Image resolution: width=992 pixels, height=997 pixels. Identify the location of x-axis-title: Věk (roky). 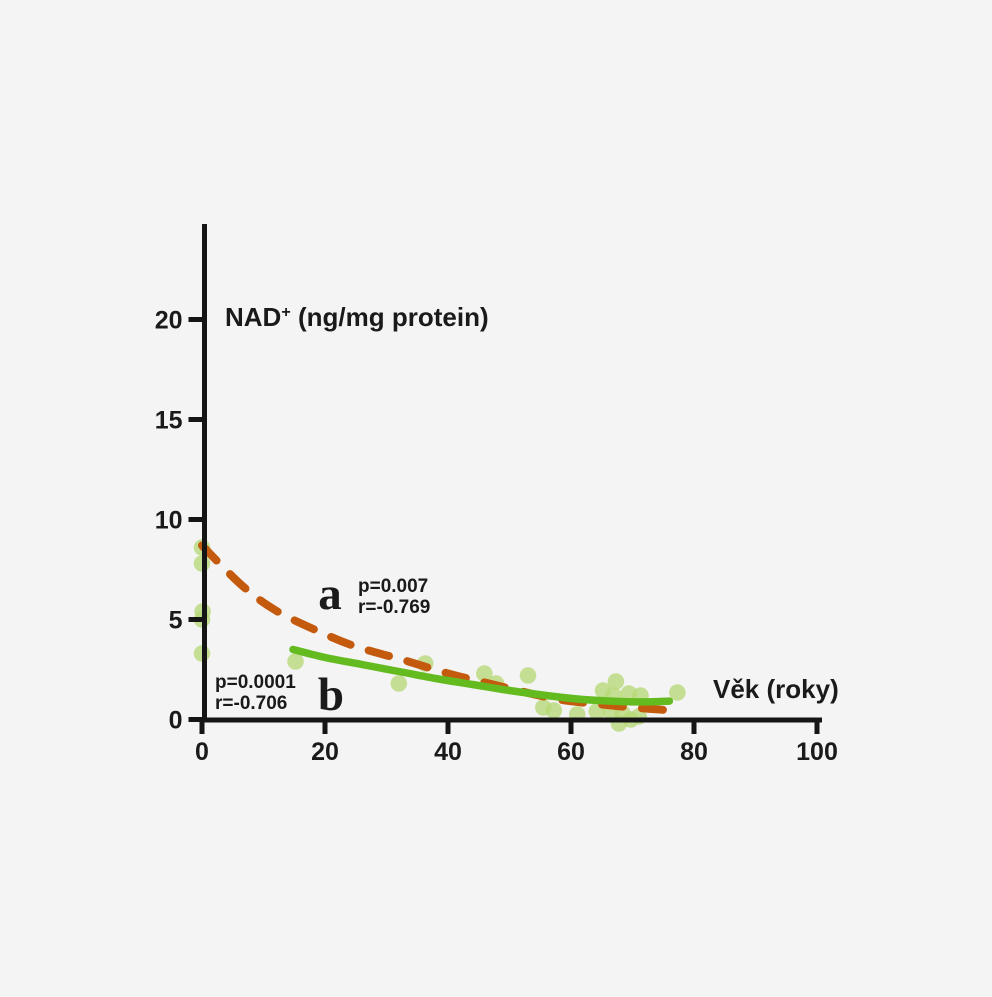
(776, 689).